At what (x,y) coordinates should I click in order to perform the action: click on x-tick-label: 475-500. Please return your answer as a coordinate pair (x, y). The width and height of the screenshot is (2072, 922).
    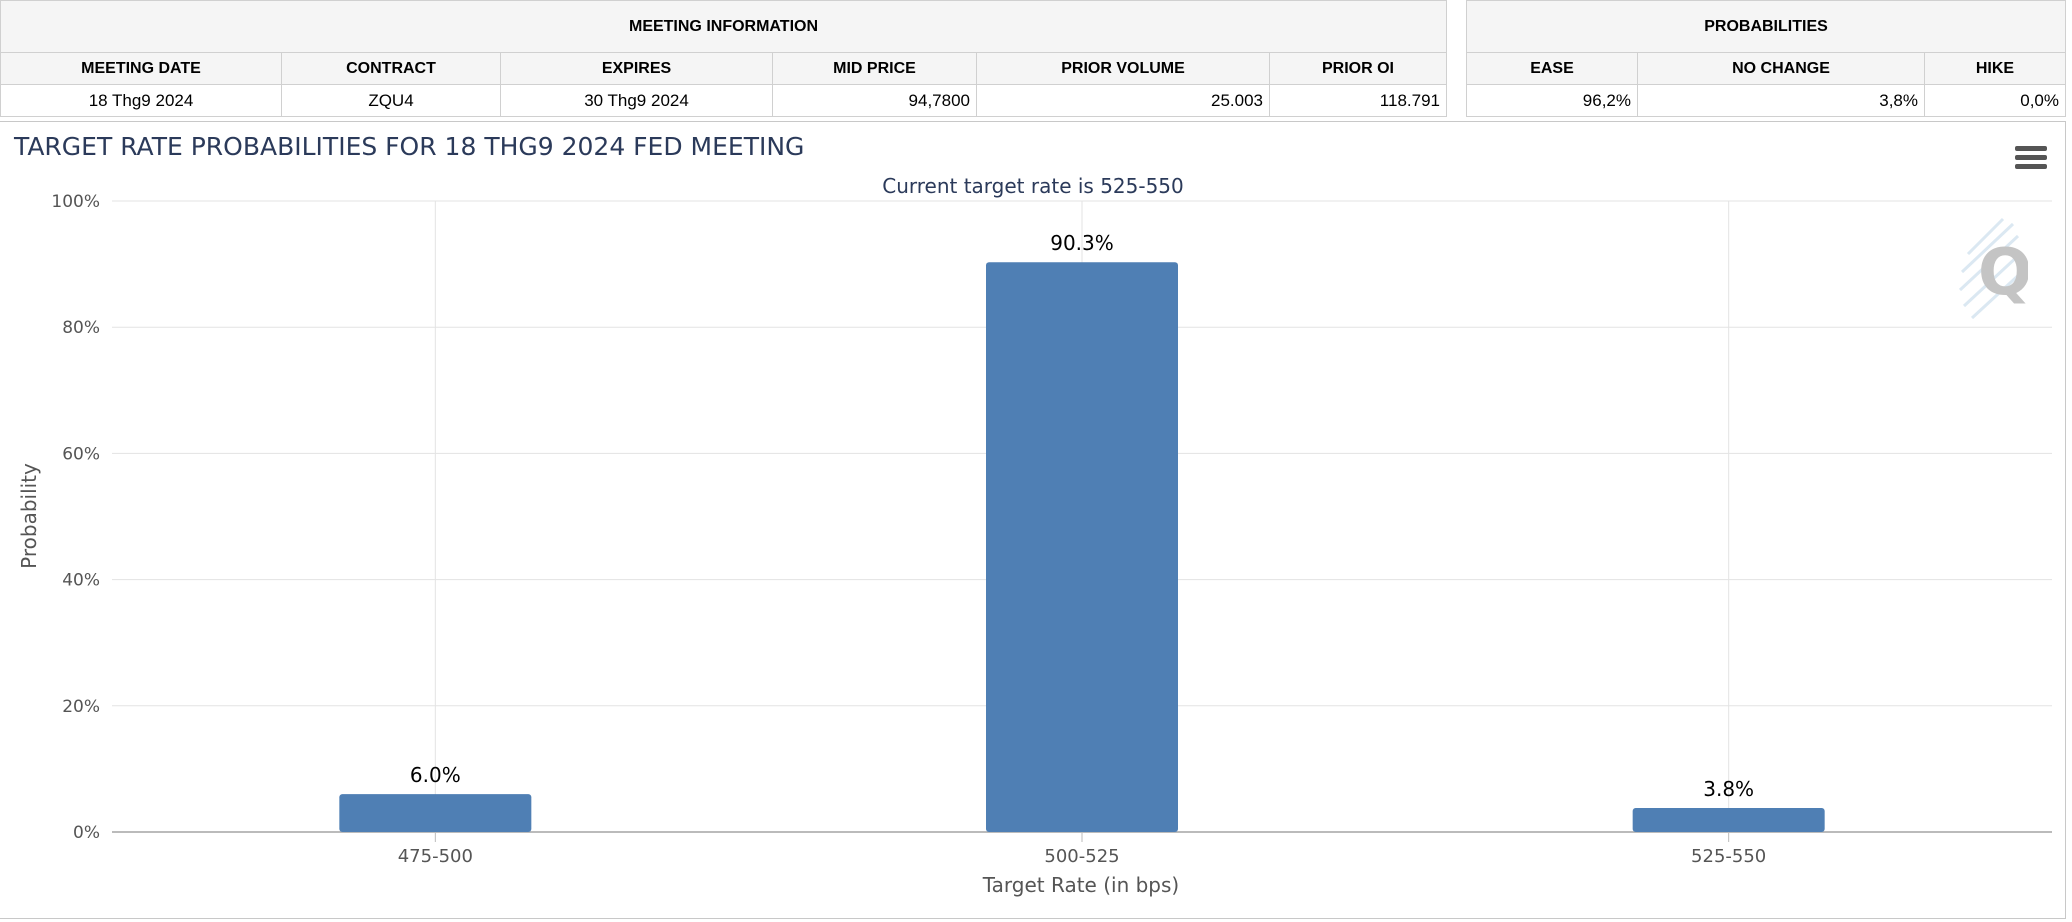
    Looking at the image, I should click on (435, 856).